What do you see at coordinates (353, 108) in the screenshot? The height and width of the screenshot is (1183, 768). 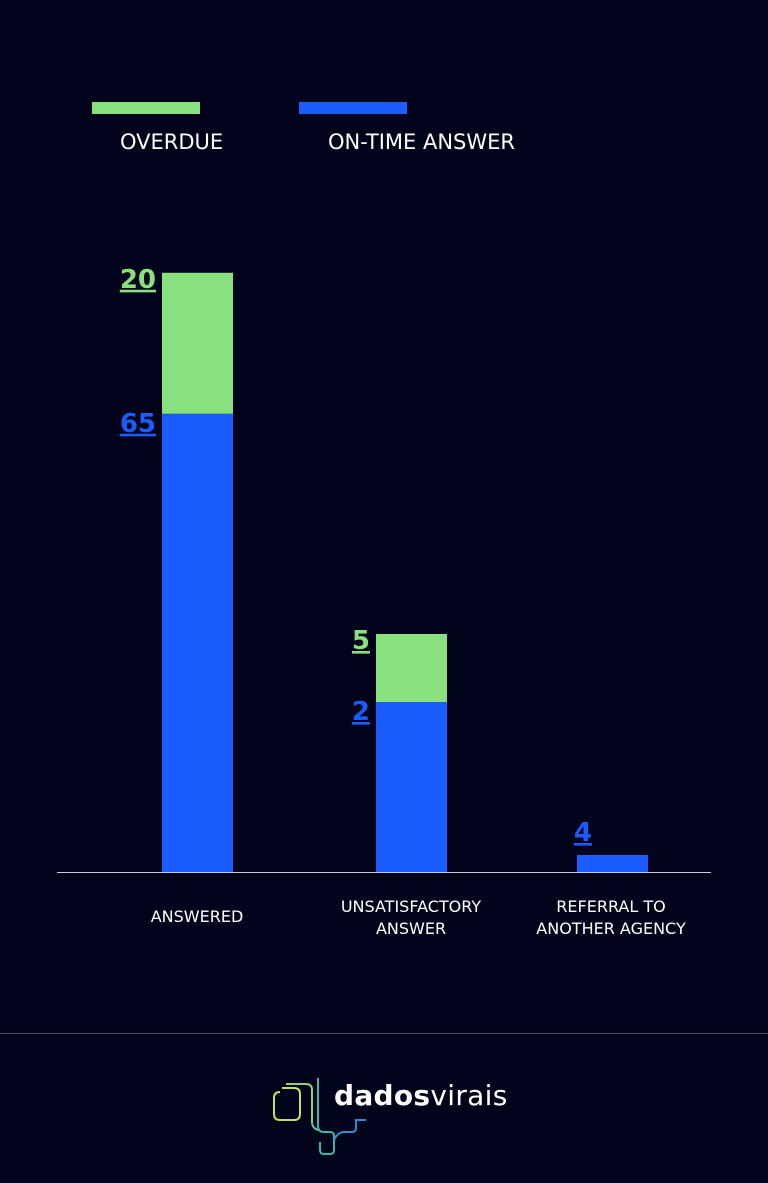 I see `legend-swatch-ontime` at bounding box center [353, 108].